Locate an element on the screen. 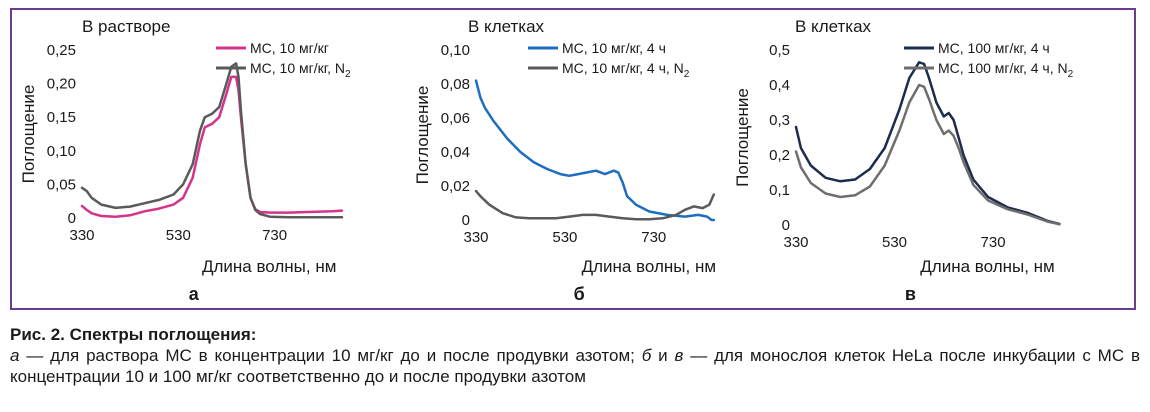 The image size is (1150, 412). legend-entry: МС, 10 мг/кг, 4 ч, N2 is located at coordinates (626, 70).